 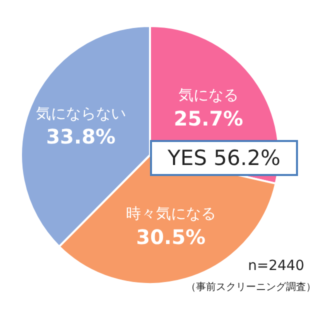 What do you see at coordinates (224, 158) in the screenshot?
I see `text: YES 56.2%` at bounding box center [224, 158].